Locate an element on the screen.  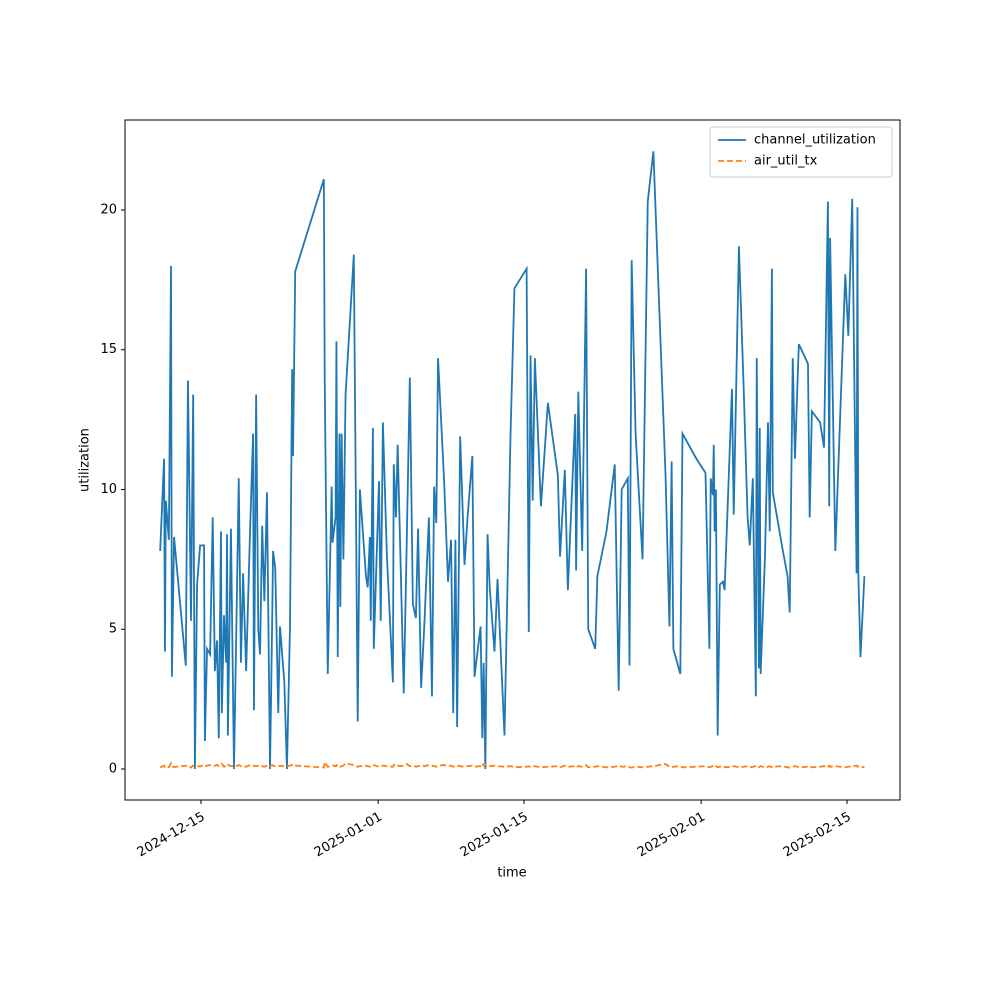
y-tick-label: 15 is located at coordinates (108, 349).